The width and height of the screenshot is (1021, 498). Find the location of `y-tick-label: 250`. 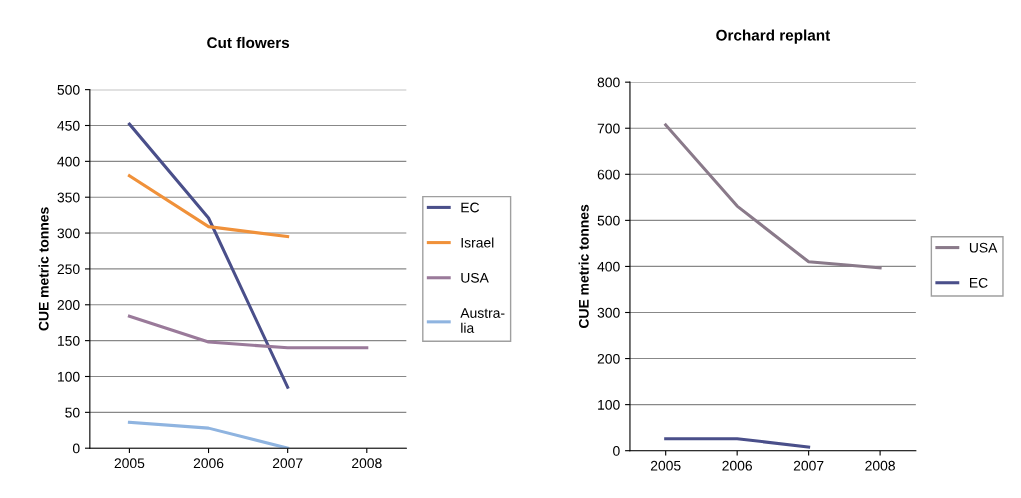

y-tick-label: 250 is located at coordinates (68, 269).